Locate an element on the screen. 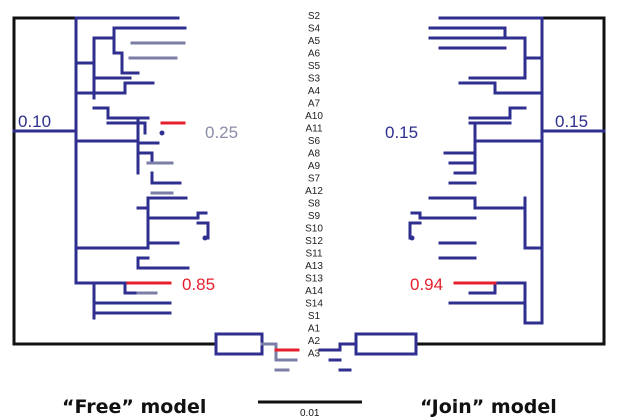  taxon-label: S4 is located at coordinates (314, 29).